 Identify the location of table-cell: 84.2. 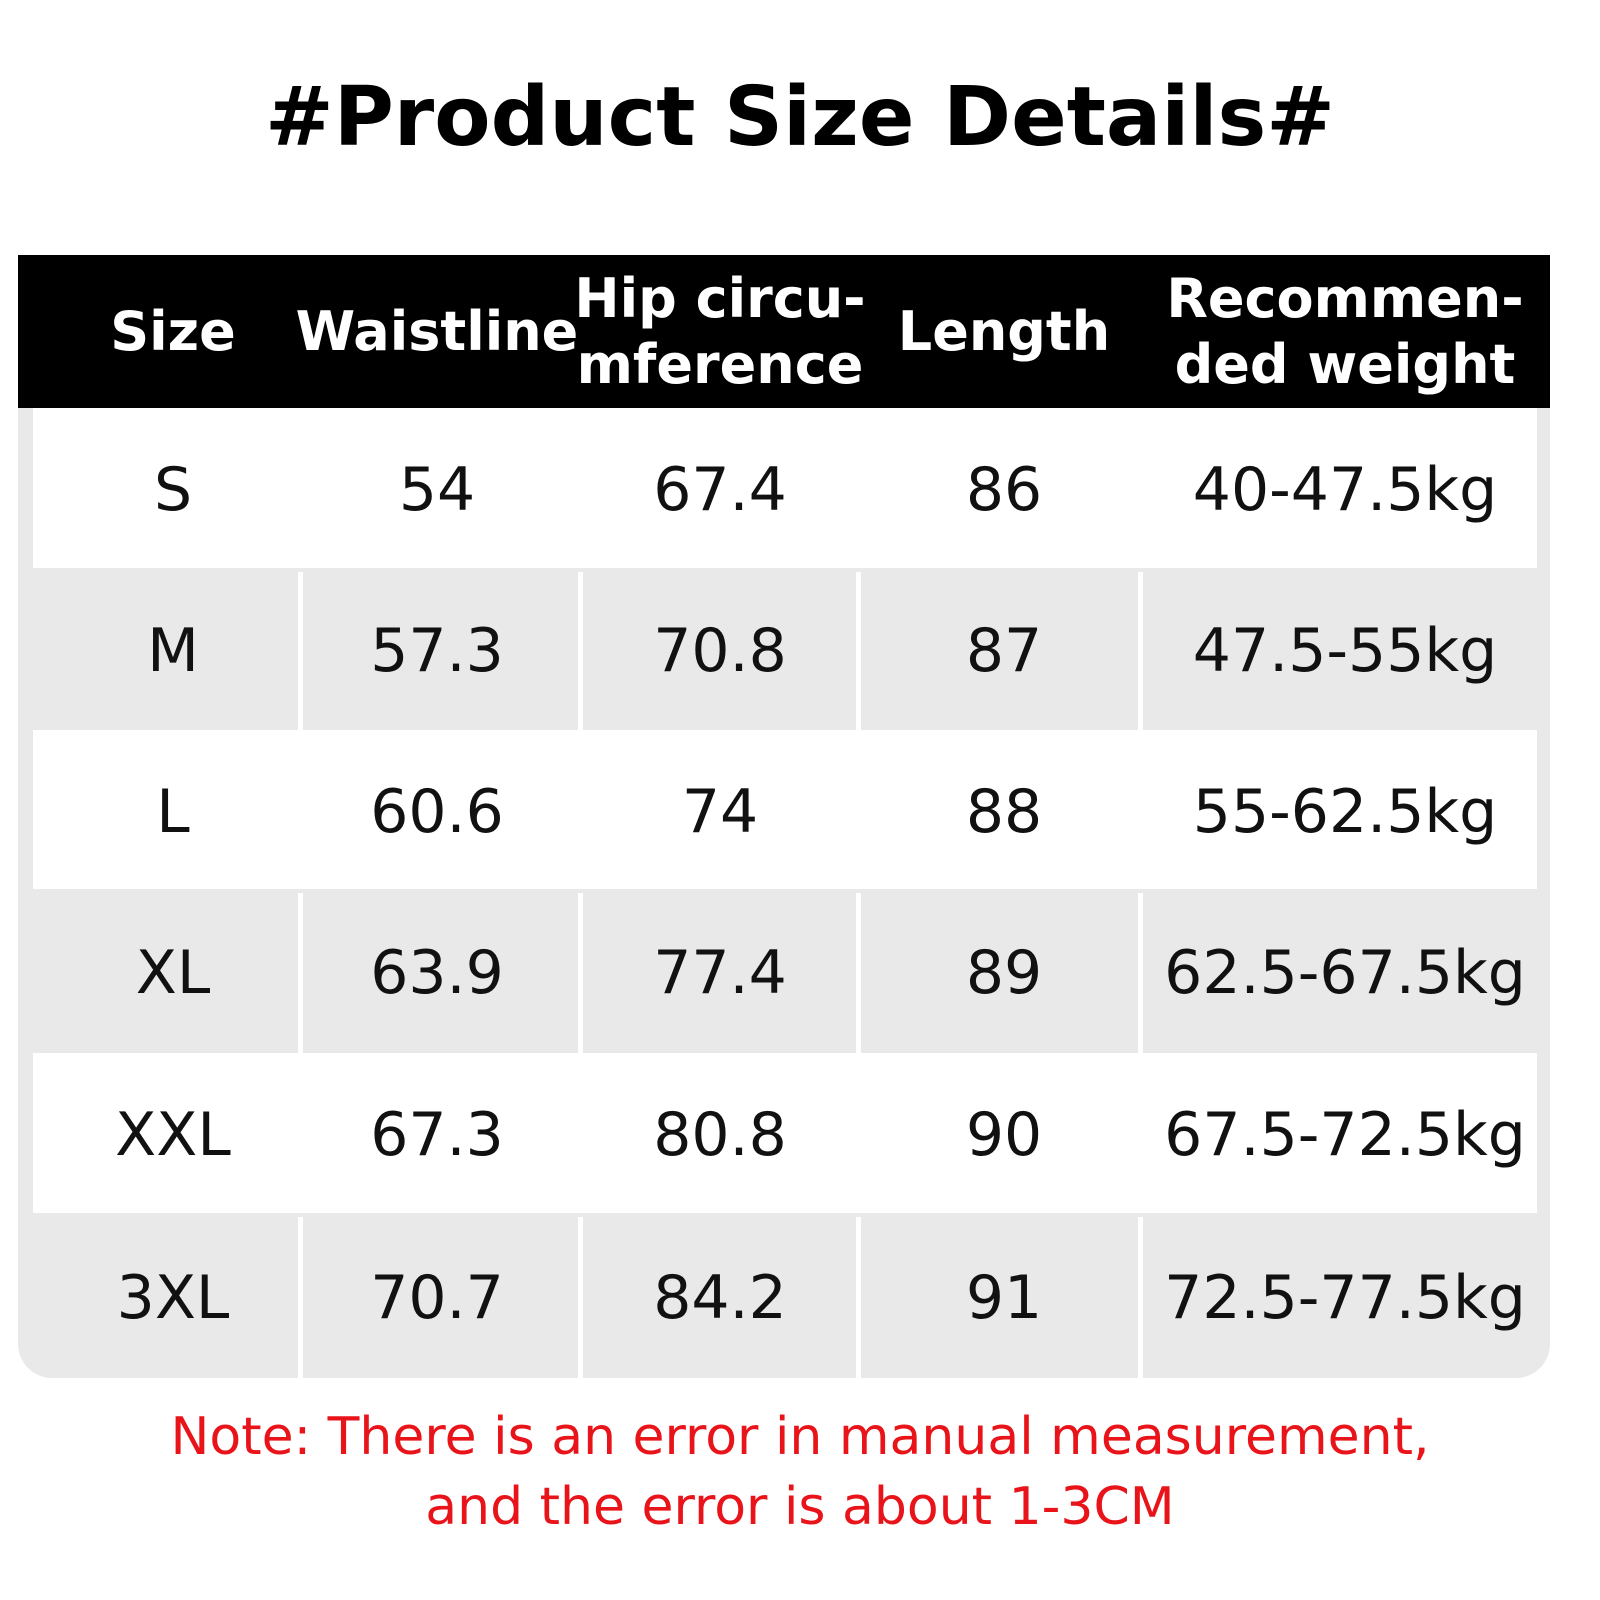
(720, 1297).